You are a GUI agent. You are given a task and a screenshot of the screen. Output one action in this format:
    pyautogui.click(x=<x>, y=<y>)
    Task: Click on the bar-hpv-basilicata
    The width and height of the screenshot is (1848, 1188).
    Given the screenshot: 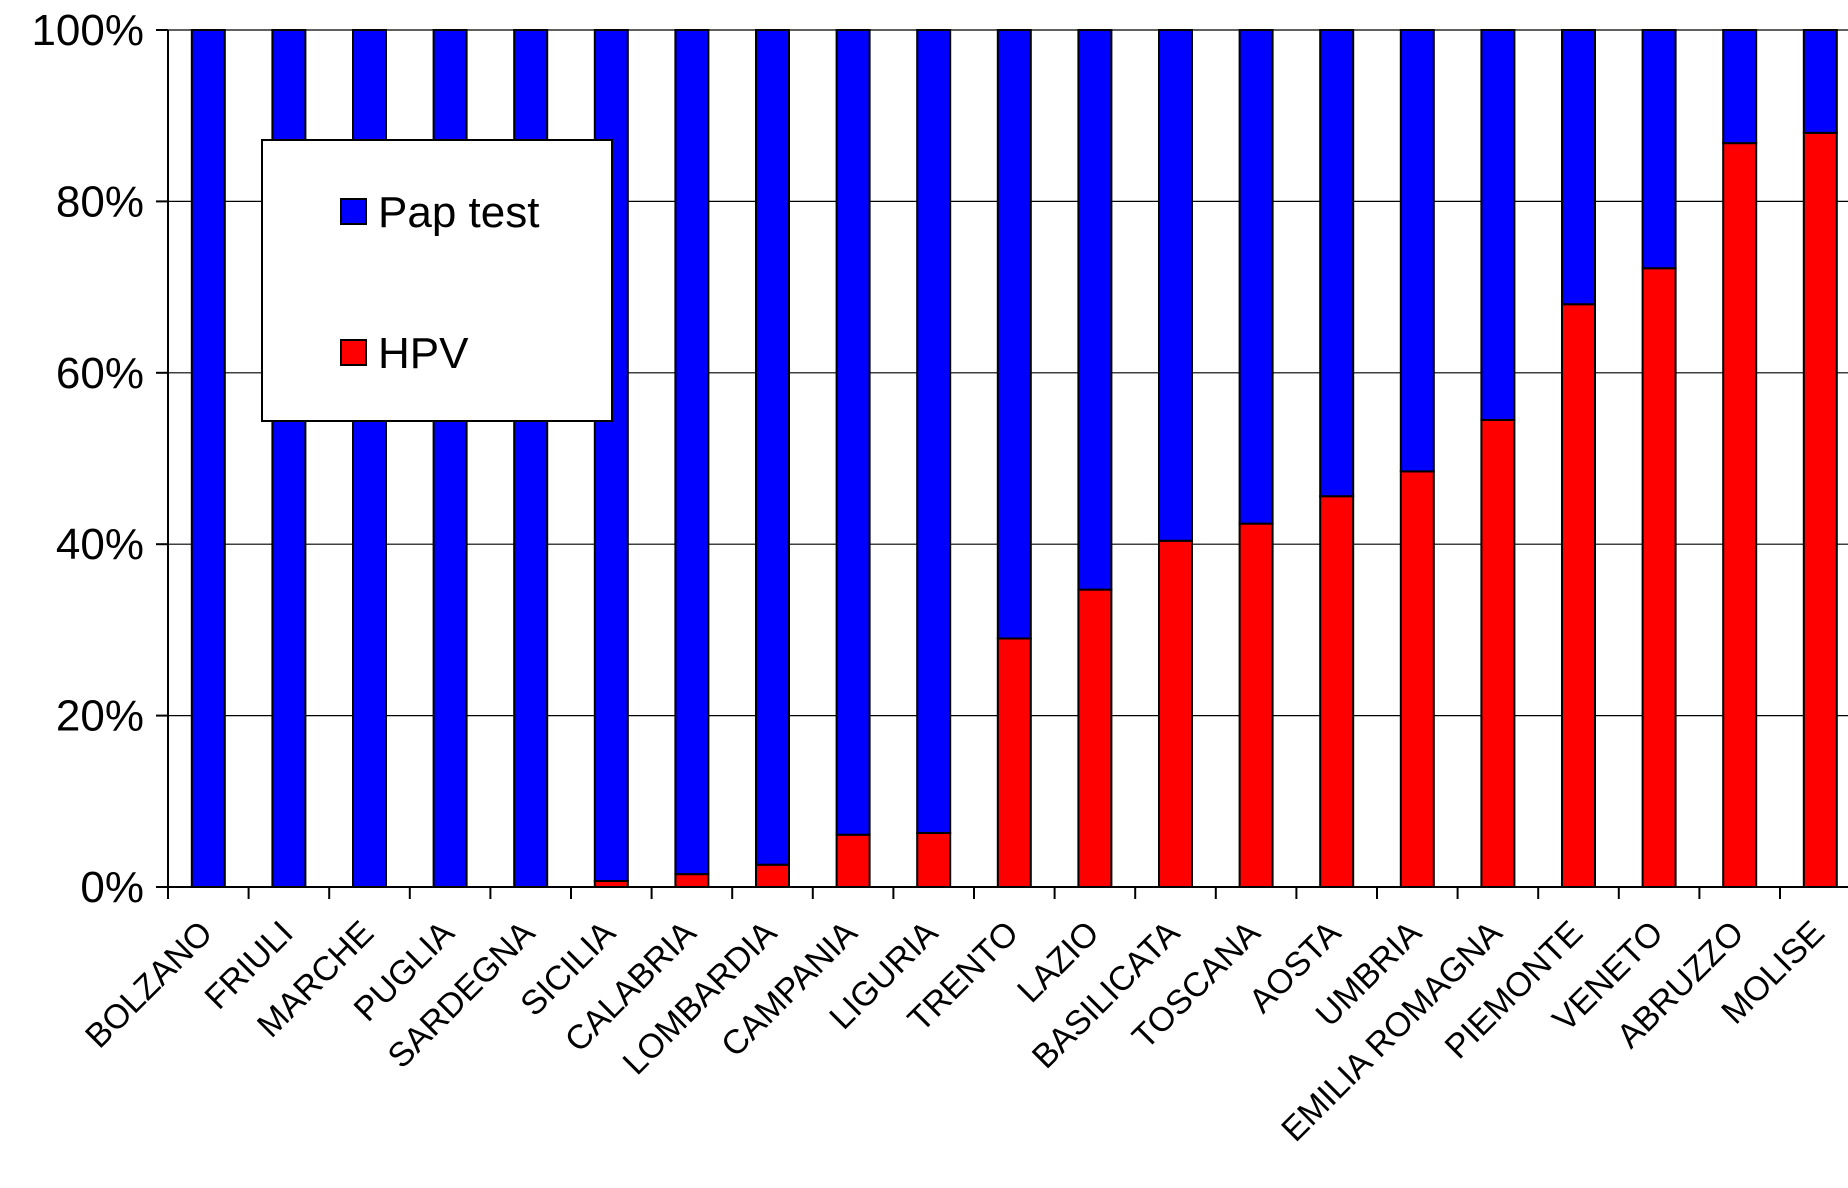 What is the action you would take?
    pyautogui.click(x=1175, y=713)
    